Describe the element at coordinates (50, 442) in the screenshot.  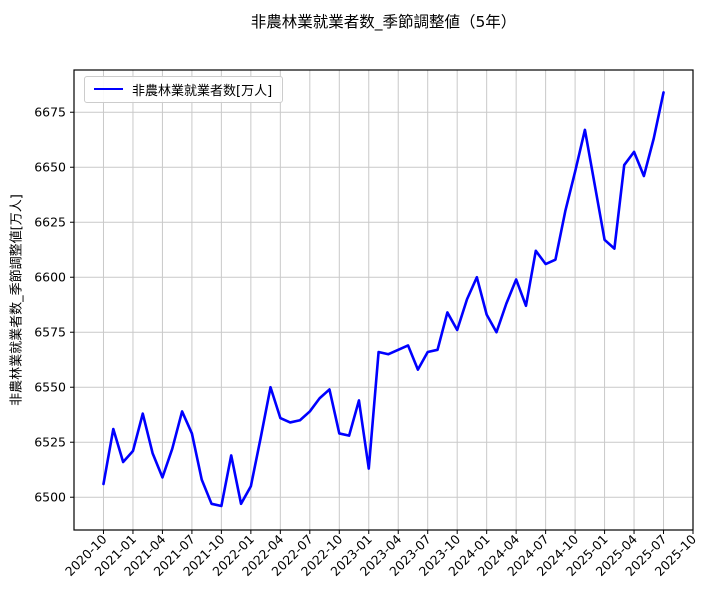
I see `y-tick-label: 6525` at that location.